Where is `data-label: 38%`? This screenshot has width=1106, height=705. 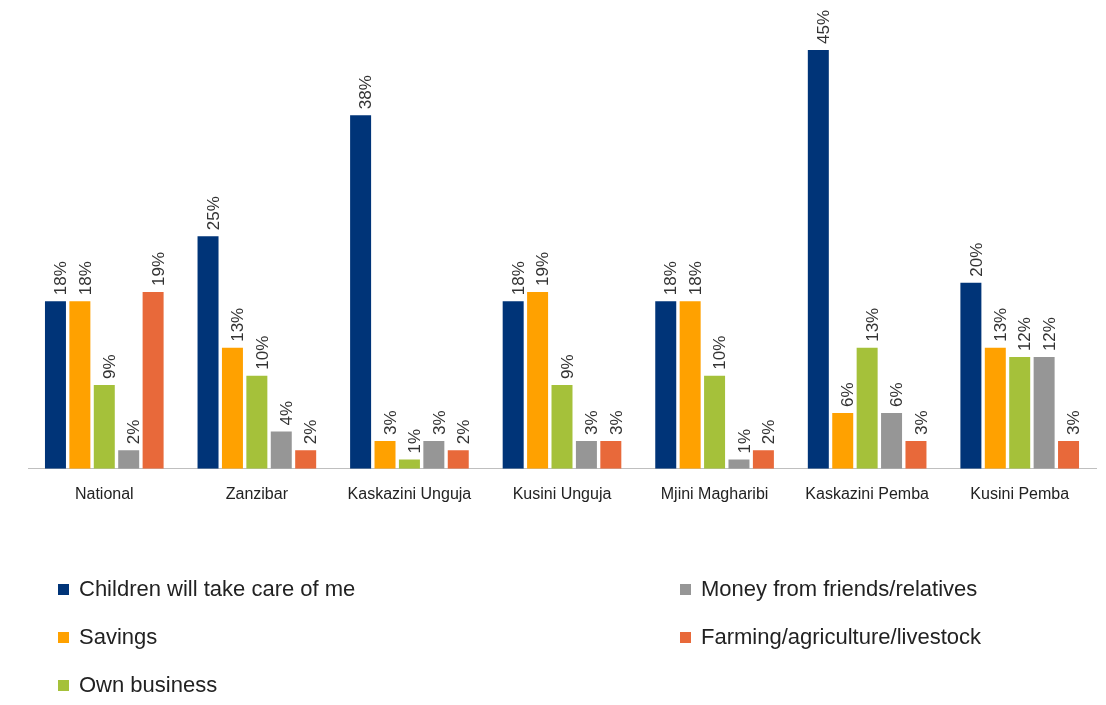
data-label: 38% is located at coordinates (366, 92).